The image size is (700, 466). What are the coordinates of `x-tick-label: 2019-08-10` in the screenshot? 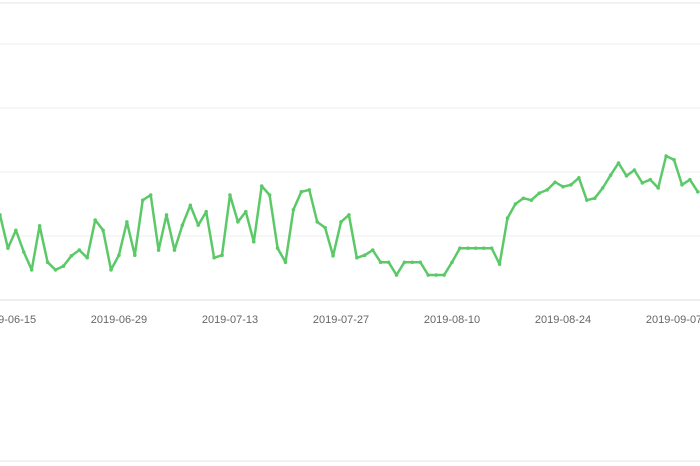 It's located at (452, 320).